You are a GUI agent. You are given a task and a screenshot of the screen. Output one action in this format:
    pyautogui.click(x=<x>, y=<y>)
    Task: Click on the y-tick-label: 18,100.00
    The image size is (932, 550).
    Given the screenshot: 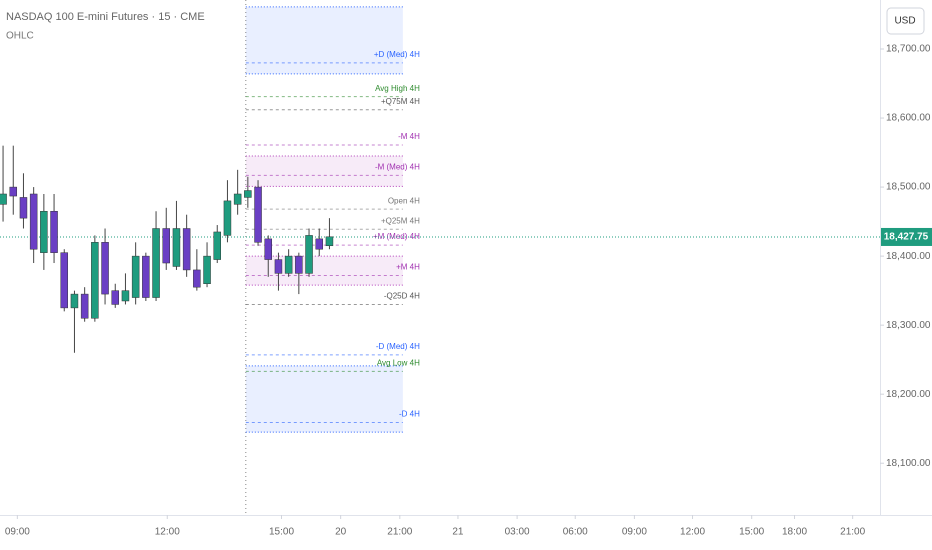 What is the action you would take?
    pyautogui.click(x=908, y=463)
    